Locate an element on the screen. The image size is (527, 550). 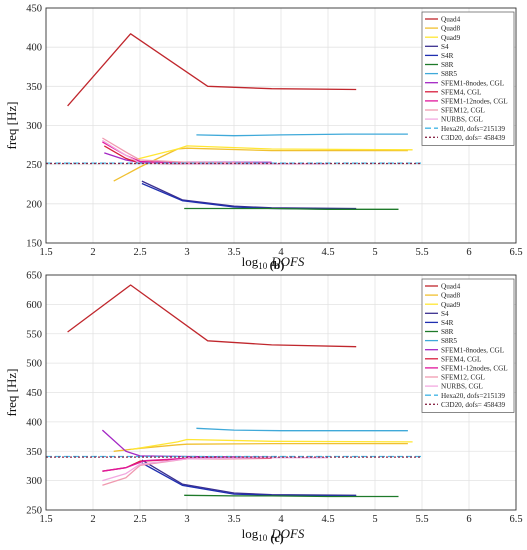
y-tick-label: 500 is located at coordinates (34, 364).